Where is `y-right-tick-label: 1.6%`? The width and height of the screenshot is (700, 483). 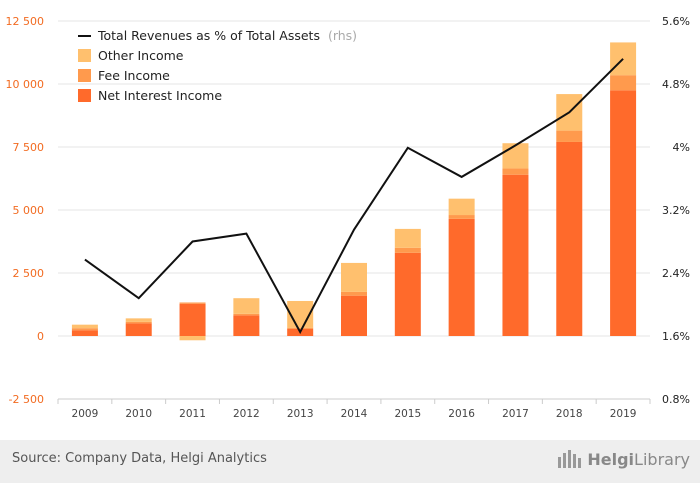 y-right-tick-label: 1.6% is located at coordinates (676, 336).